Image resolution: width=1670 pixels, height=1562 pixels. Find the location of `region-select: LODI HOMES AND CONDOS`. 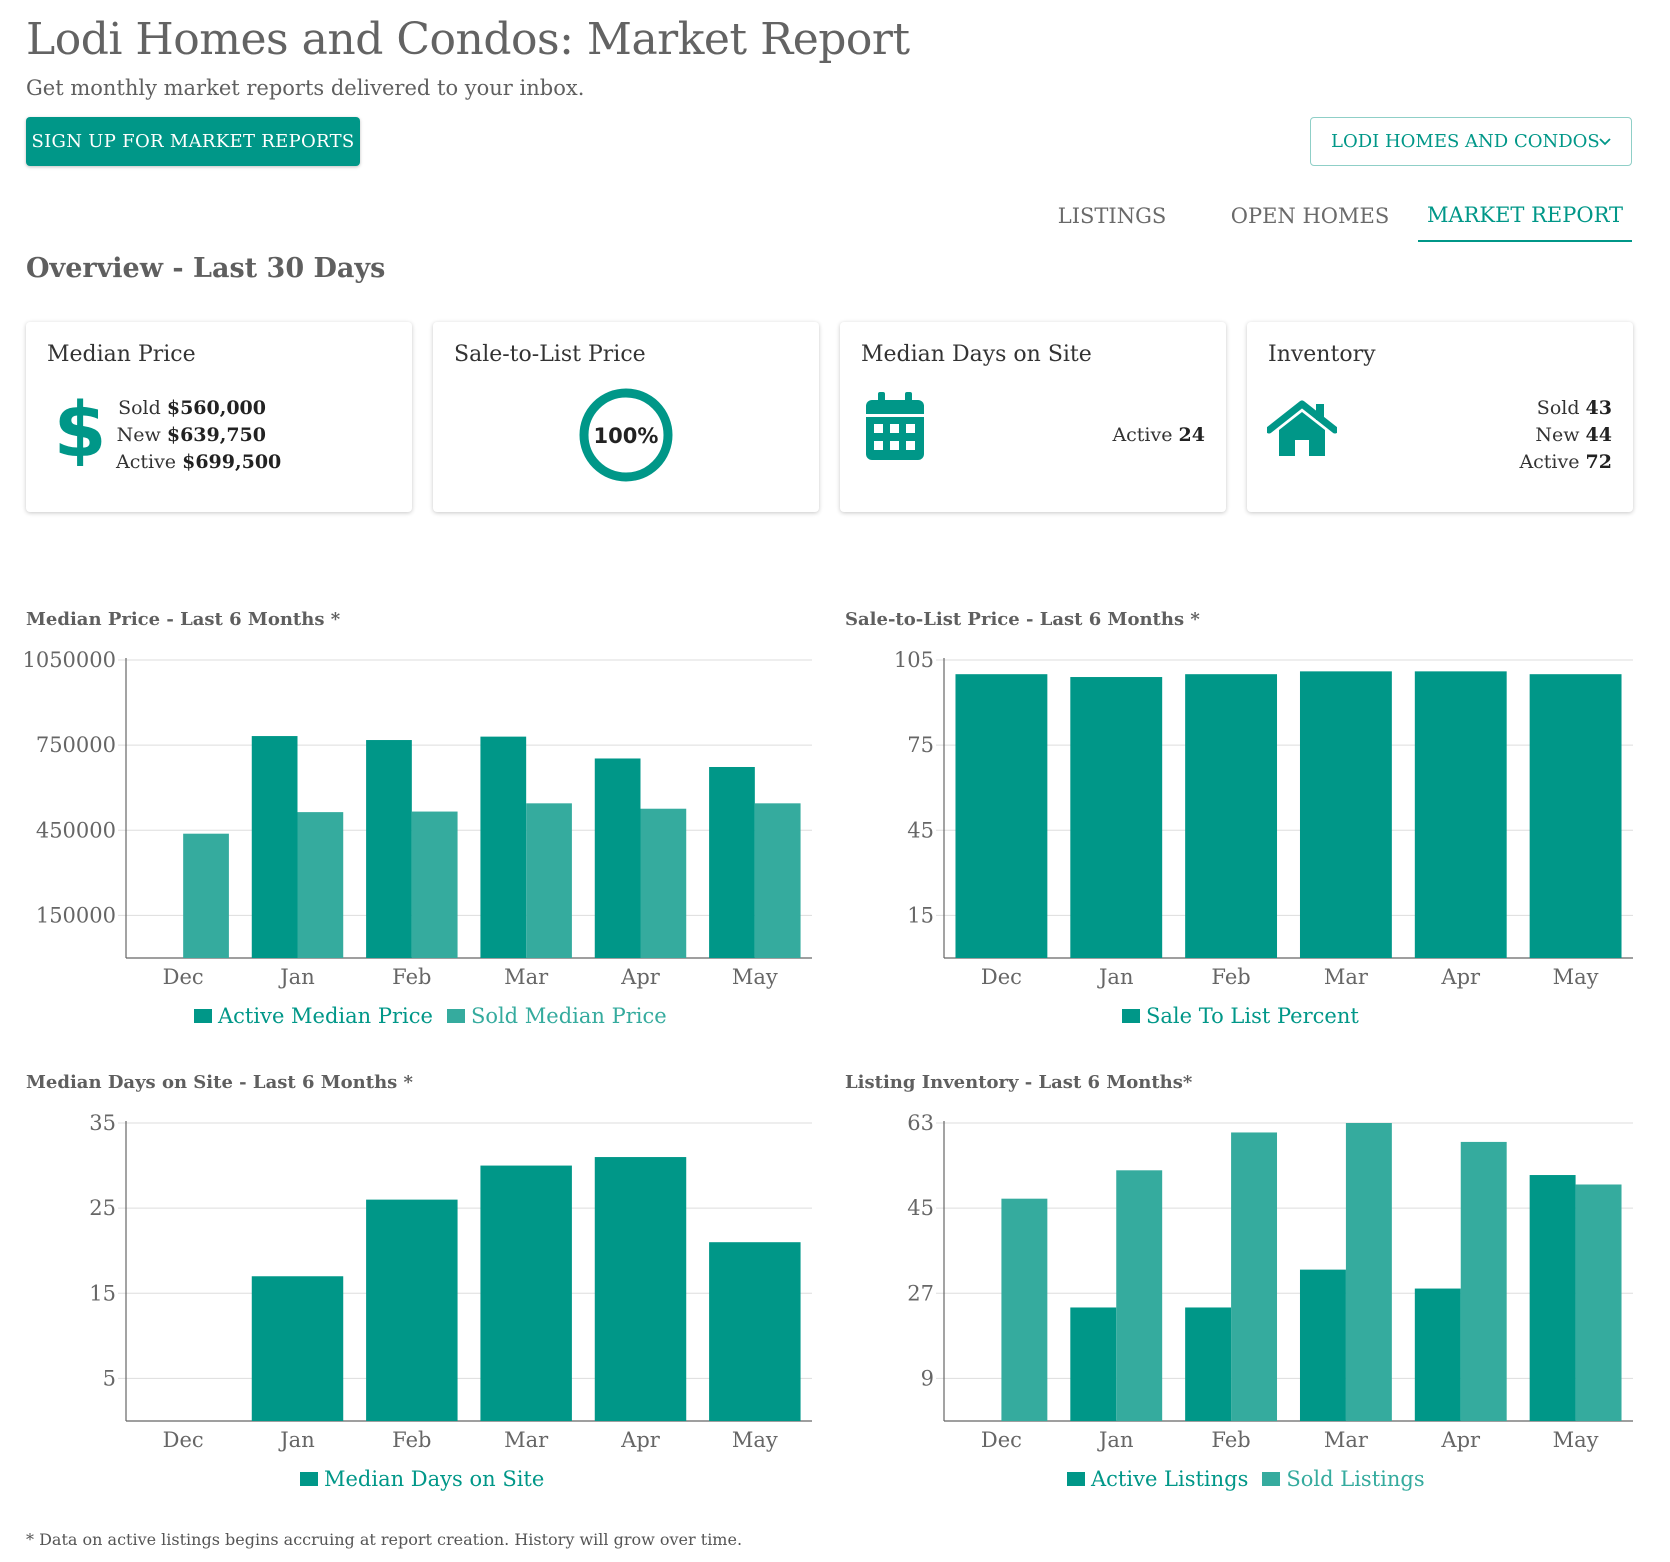

region-select: LODI HOMES AND CONDOS is located at coordinates (1471, 141).